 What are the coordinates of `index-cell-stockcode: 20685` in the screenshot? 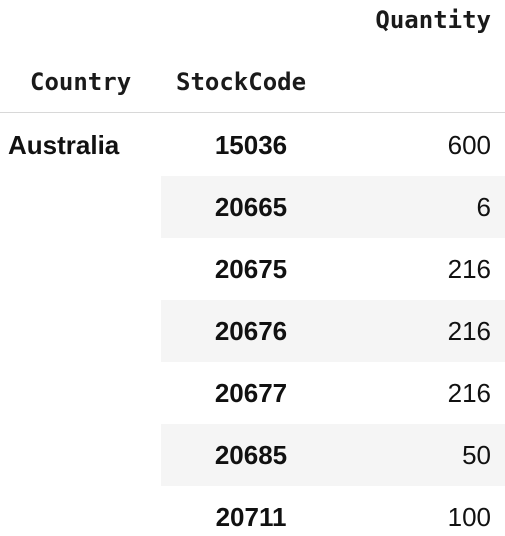 It's located at (251, 455).